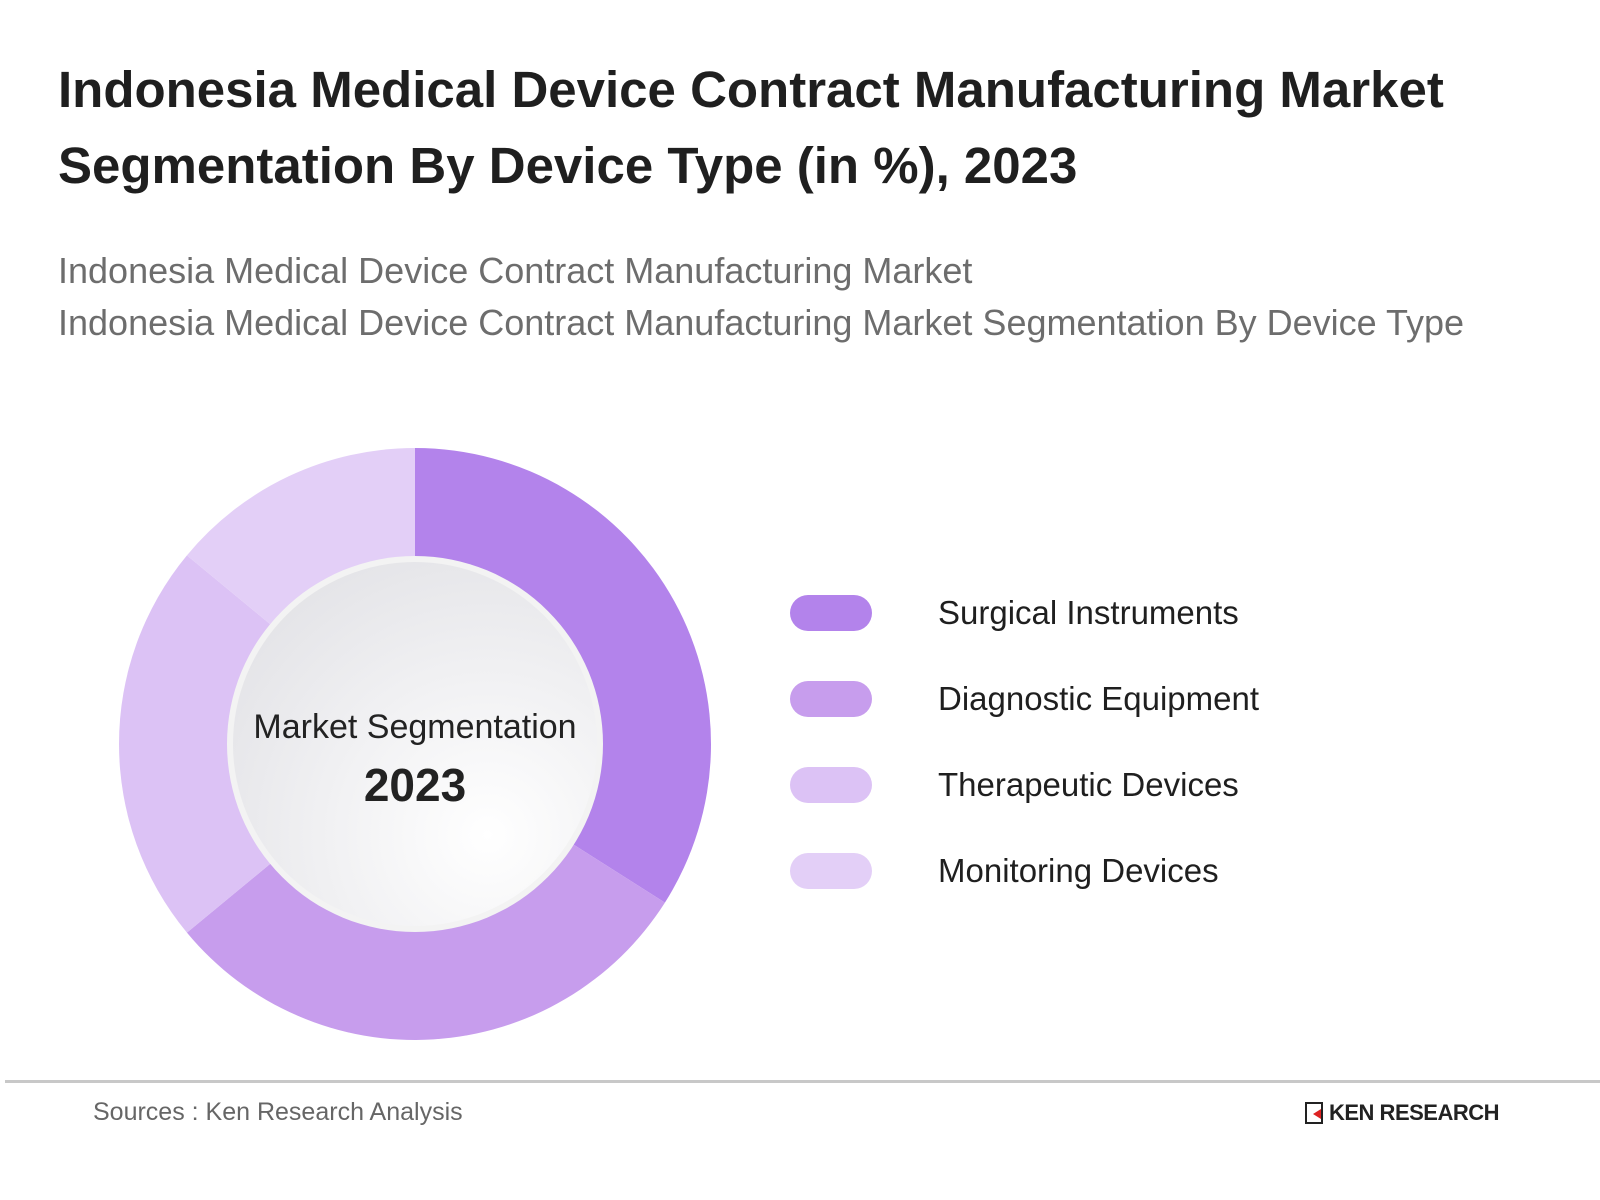 Image resolution: width=1600 pixels, height=1200 pixels. What do you see at coordinates (1078, 870) in the screenshot?
I see `legend-label: Monitoring Devices` at bounding box center [1078, 870].